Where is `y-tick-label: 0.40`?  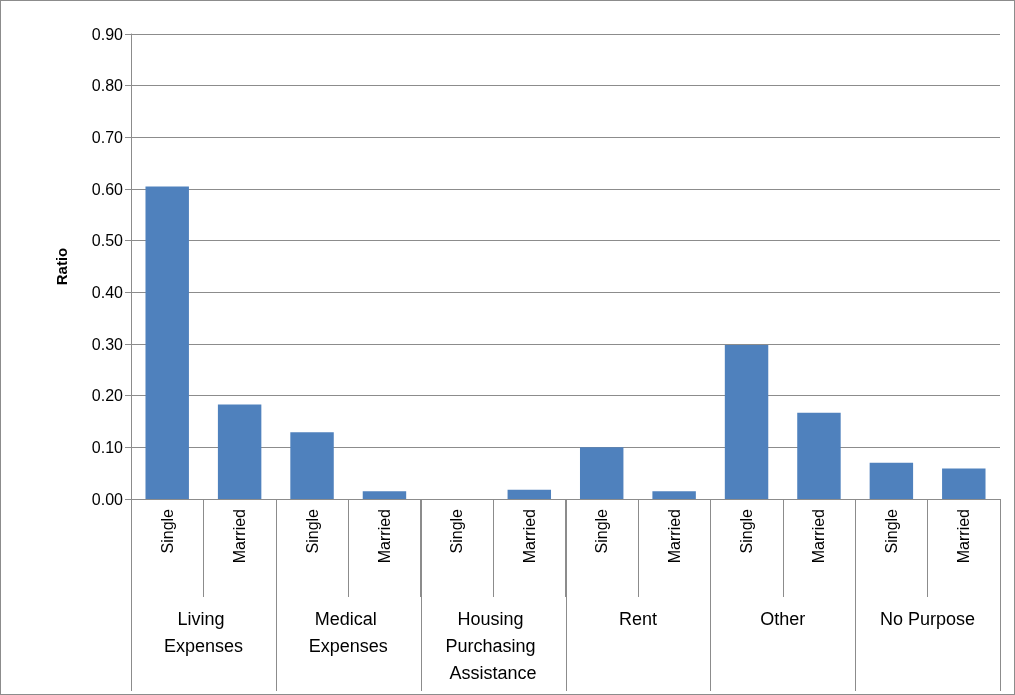 y-tick-label: 0.40 is located at coordinates (107, 292).